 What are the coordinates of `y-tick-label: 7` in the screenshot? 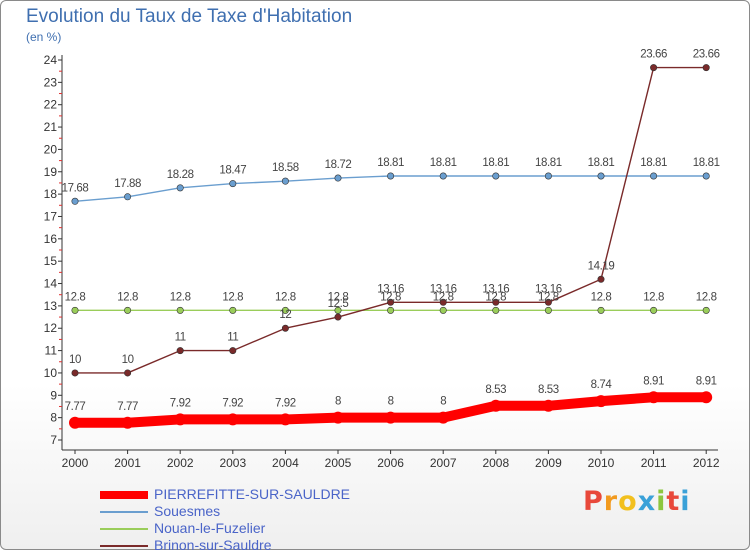 It's located at (53, 440).